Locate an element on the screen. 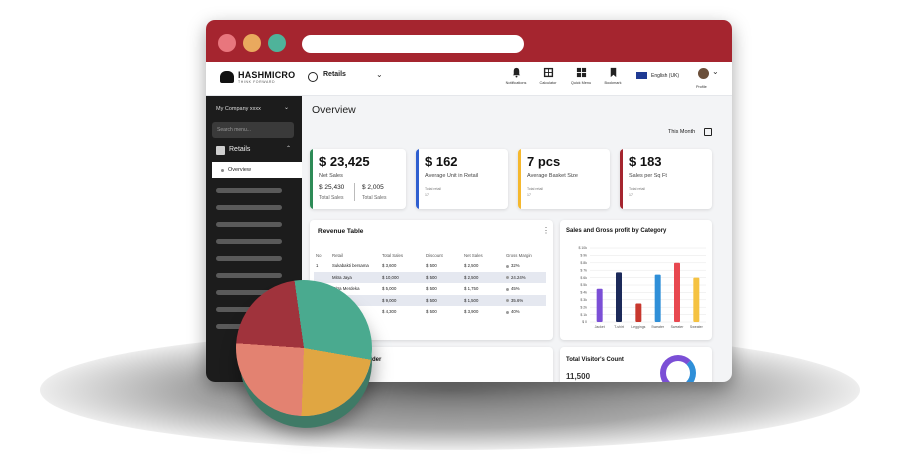 This screenshot has height=466, width=900. kpi-sub-label: Total retail is located at coordinates (637, 189).